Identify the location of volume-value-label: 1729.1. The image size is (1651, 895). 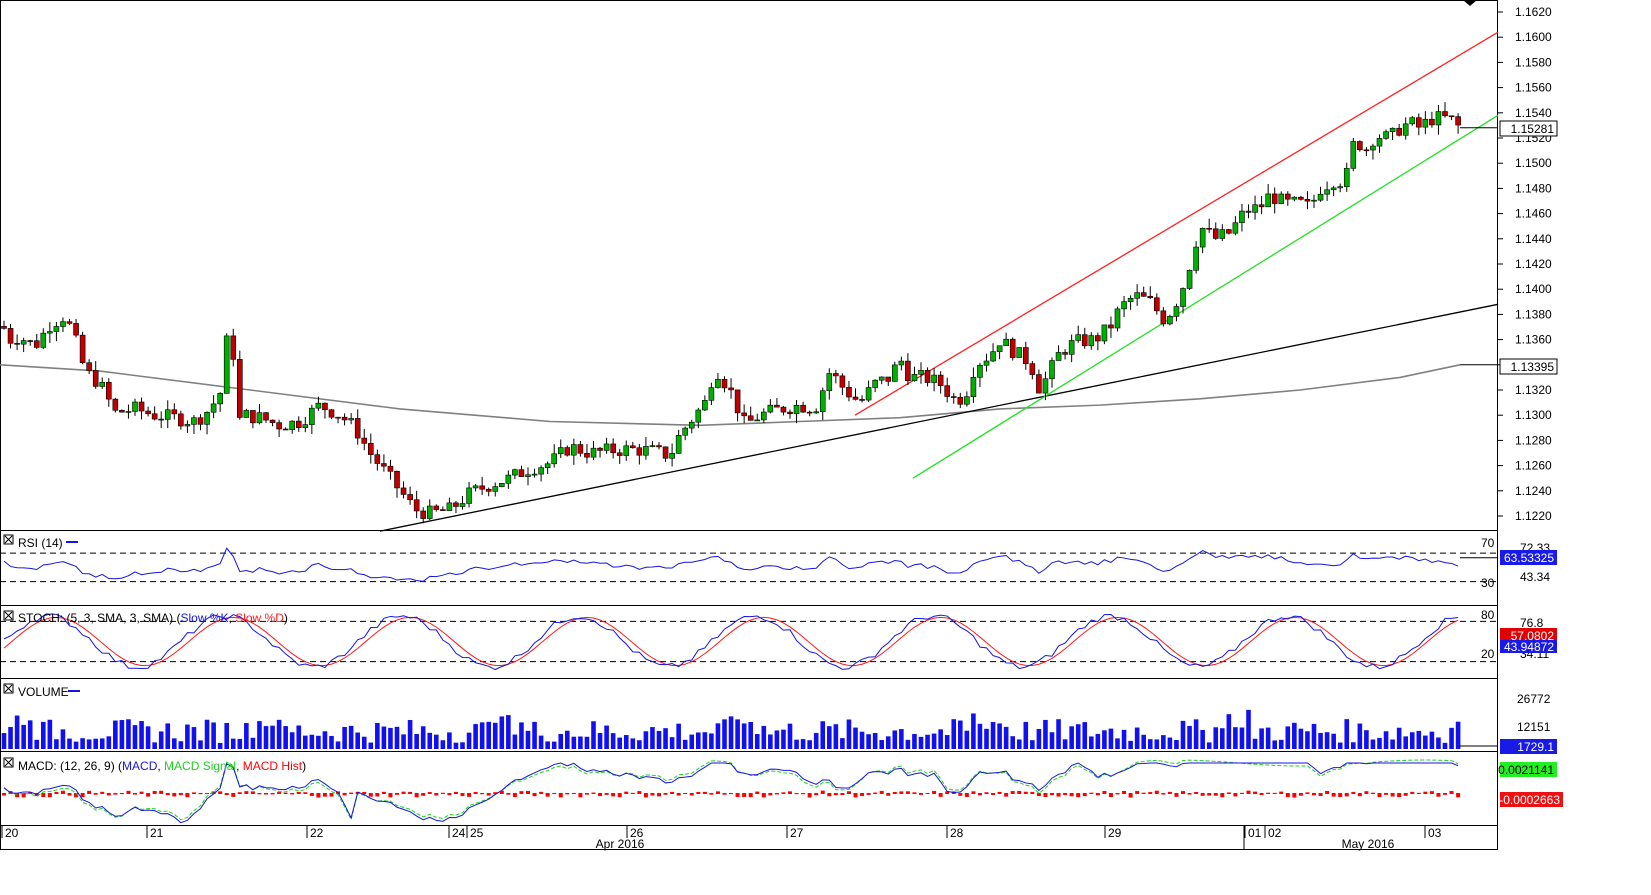
(1528, 746).